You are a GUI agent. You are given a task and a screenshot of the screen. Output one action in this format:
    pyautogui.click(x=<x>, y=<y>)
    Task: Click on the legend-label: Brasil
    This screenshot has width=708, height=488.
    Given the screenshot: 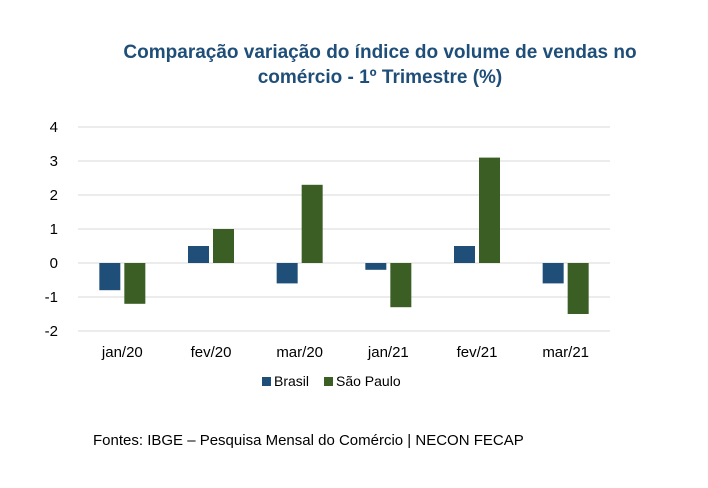 What is the action you would take?
    pyautogui.click(x=291, y=381)
    